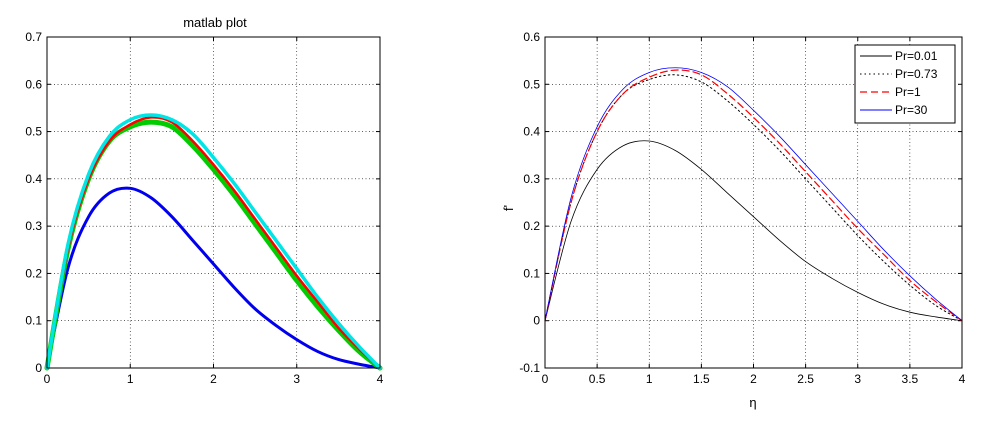  What do you see at coordinates (33, 321) in the screenshot?
I see `left-chart-y-tick-label: 0.1` at bounding box center [33, 321].